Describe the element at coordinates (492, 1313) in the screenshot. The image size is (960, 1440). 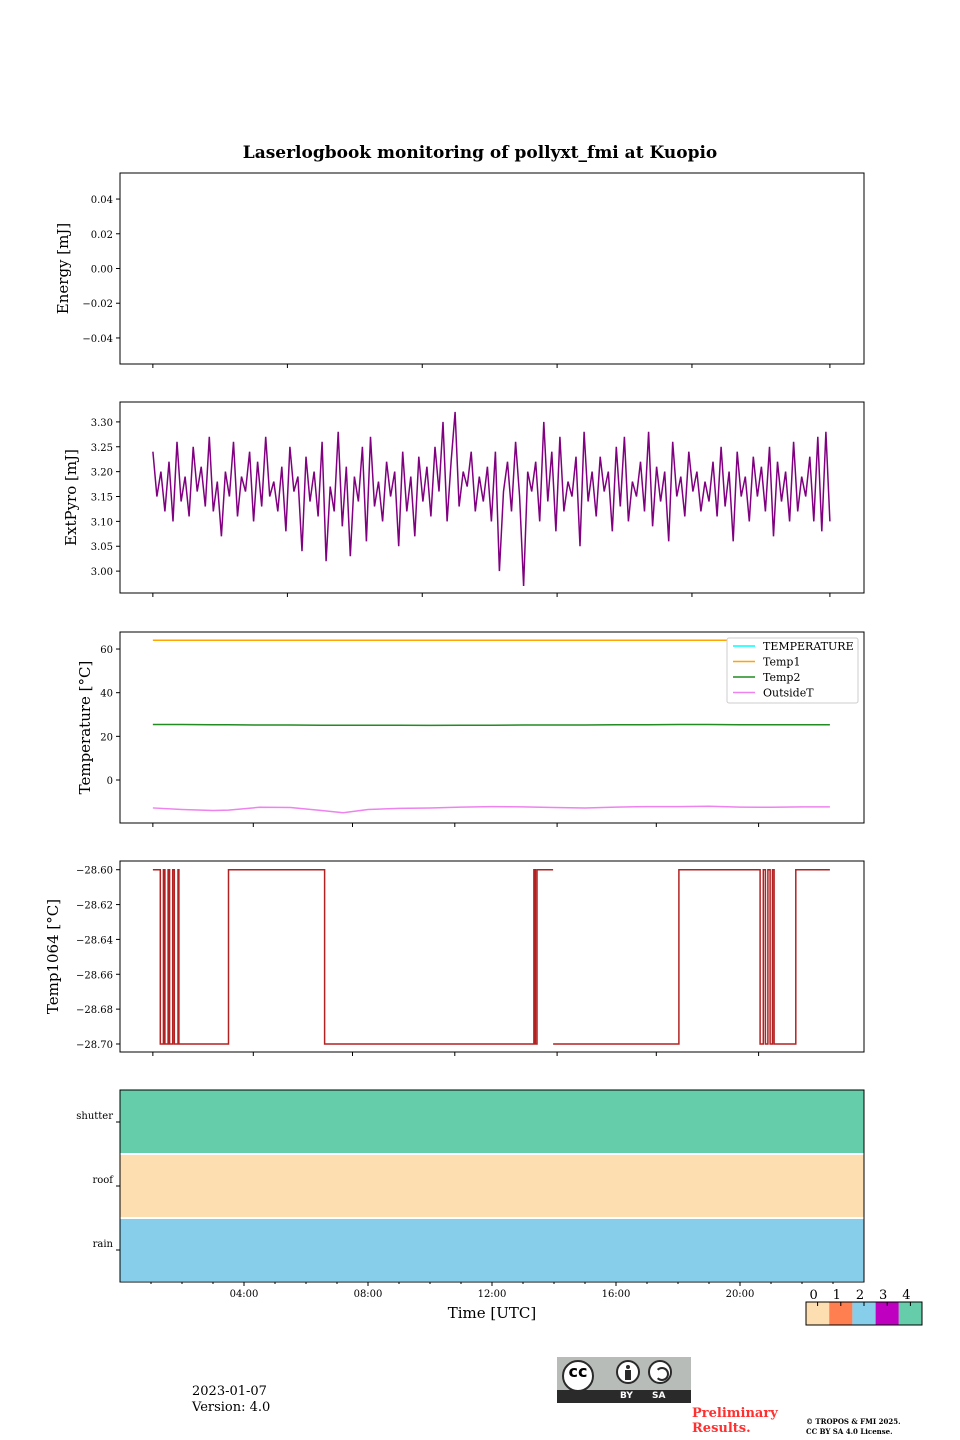
I see `x-axis-label: Time [UTC]` at that location.